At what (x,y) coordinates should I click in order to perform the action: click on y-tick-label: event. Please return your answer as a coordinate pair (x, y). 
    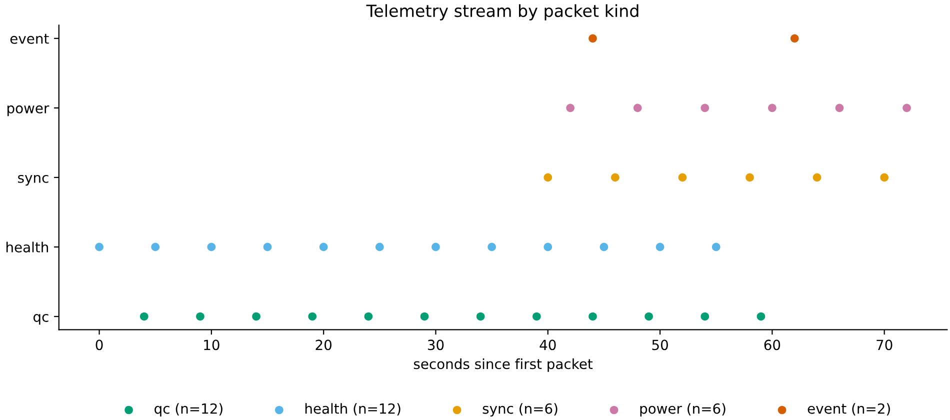
    Looking at the image, I should click on (29, 39).